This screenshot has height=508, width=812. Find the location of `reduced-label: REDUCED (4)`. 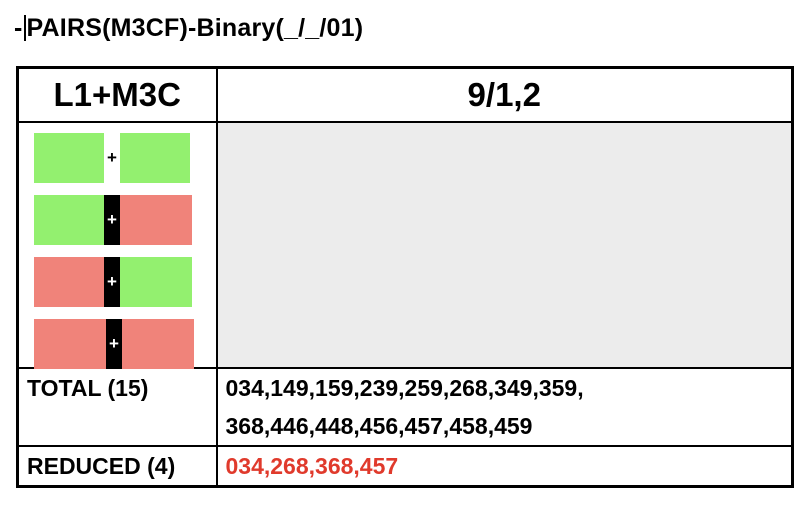

reduced-label: REDUCED (4) is located at coordinates (117, 466).